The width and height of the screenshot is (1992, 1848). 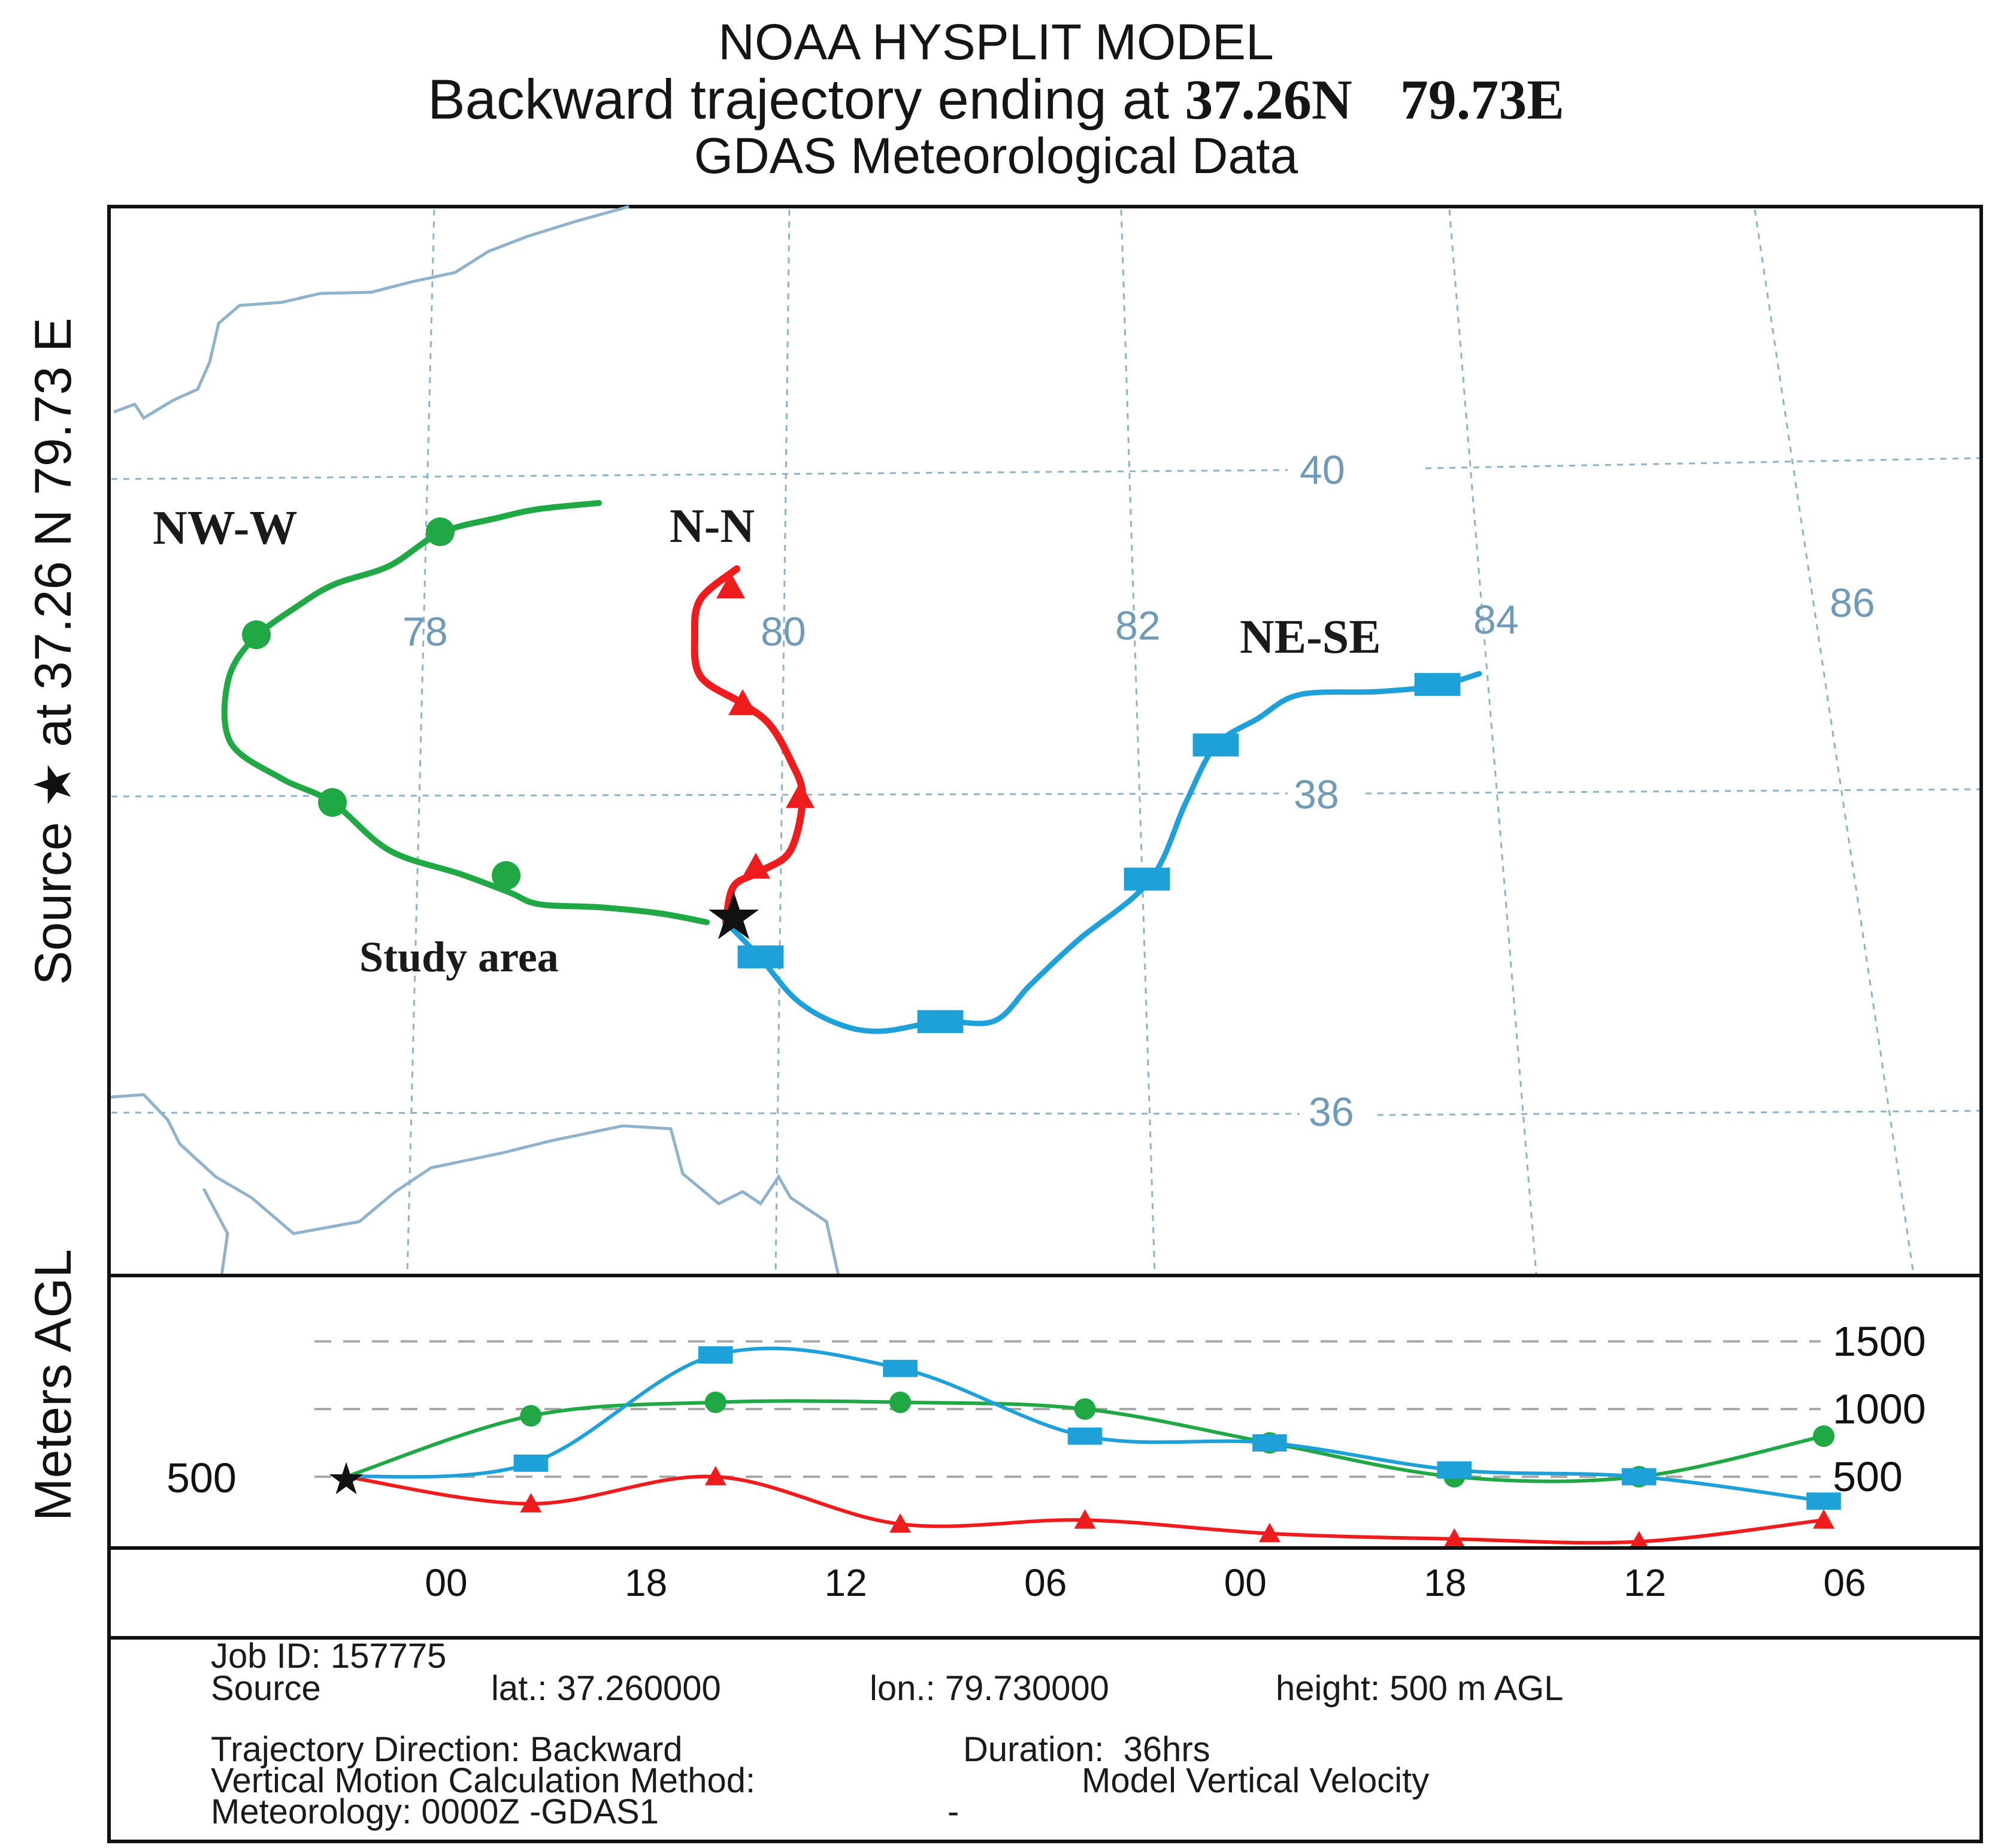 I want to click on source-height-label: 500, so click(x=201, y=1478).